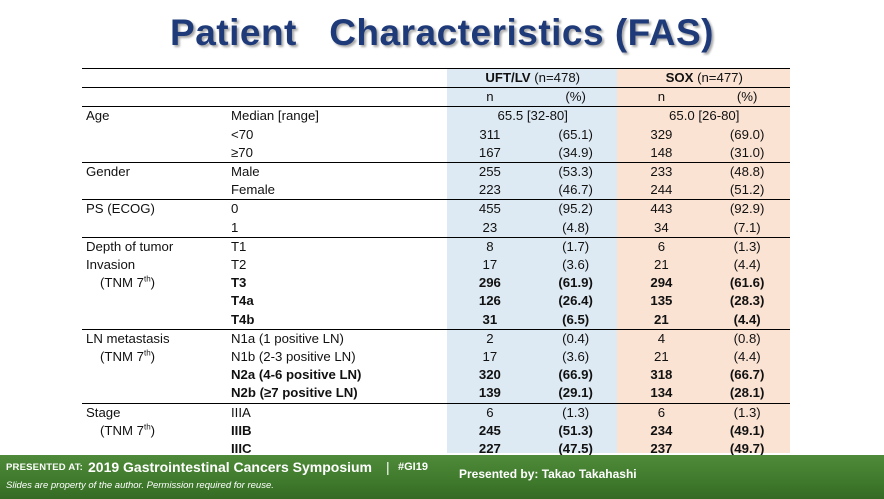  Describe the element at coordinates (490, 338) in the screenshot. I see `uft-n-value: 2` at that location.